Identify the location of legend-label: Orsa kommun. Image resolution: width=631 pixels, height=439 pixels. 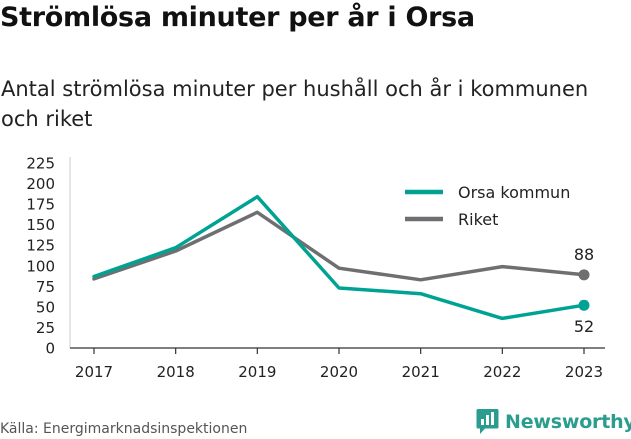
(514, 192).